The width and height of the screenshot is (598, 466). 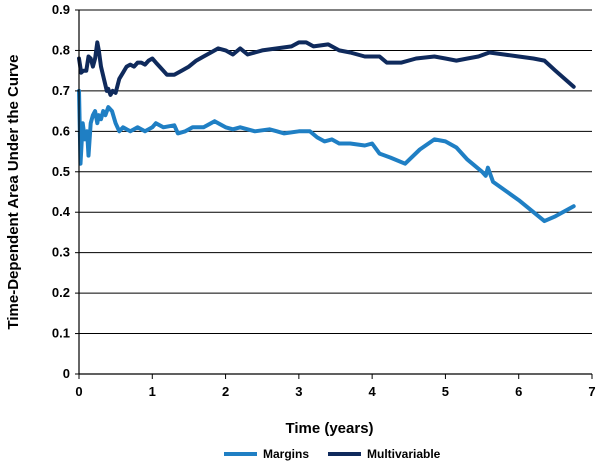 I want to click on x-tick-label: 2, so click(x=225, y=391).